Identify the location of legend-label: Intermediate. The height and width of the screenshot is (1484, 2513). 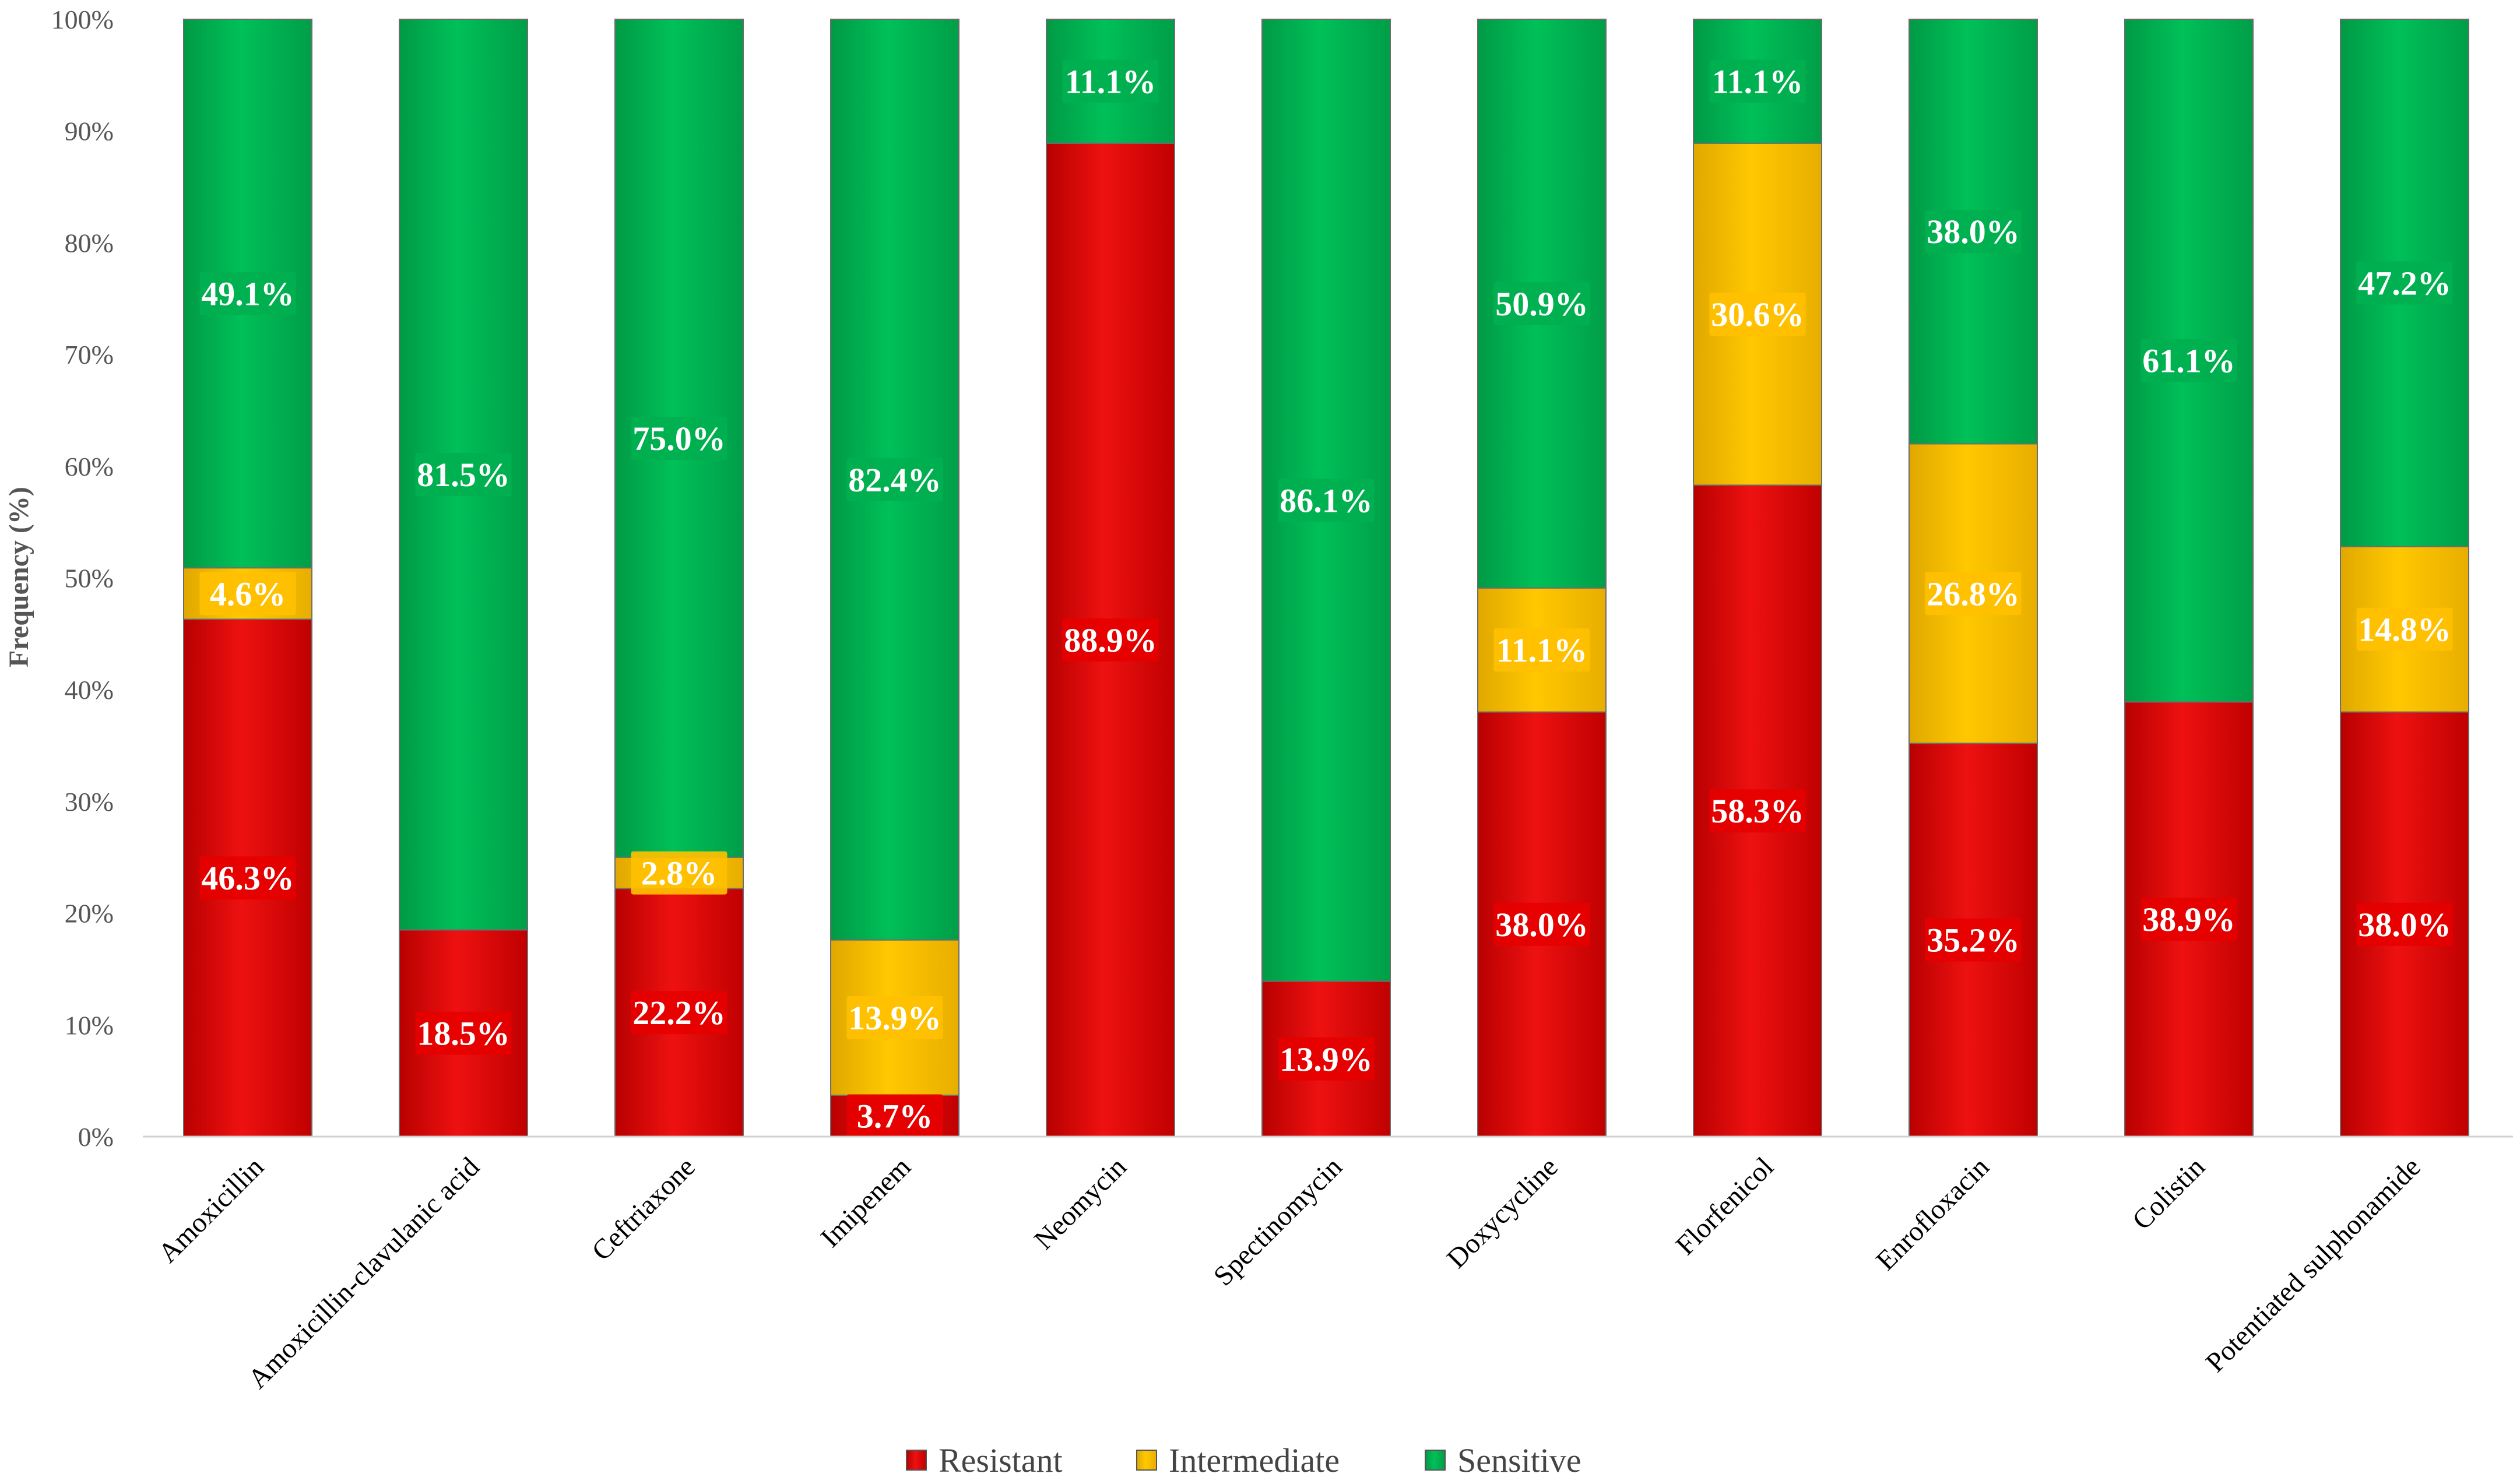
(1254, 1460).